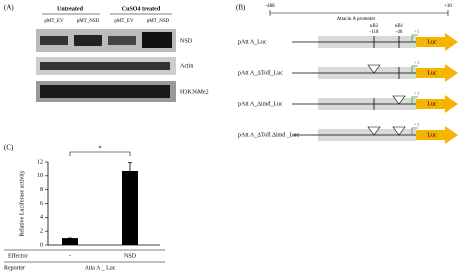 This screenshot has height=275, width=463. I want to click on effector-label: Effector, so click(18, 255).